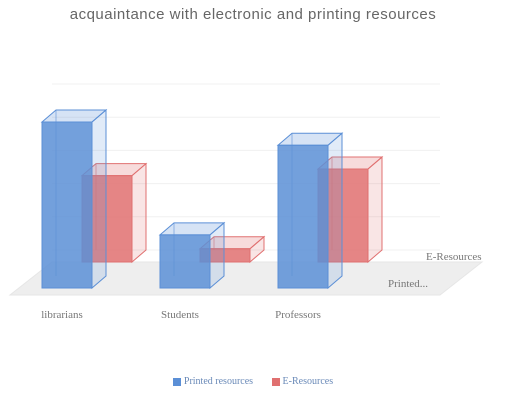 This screenshot has width=506, height=396. I want to click on legend-item-eresources: E-Resources, so click(302, 381).